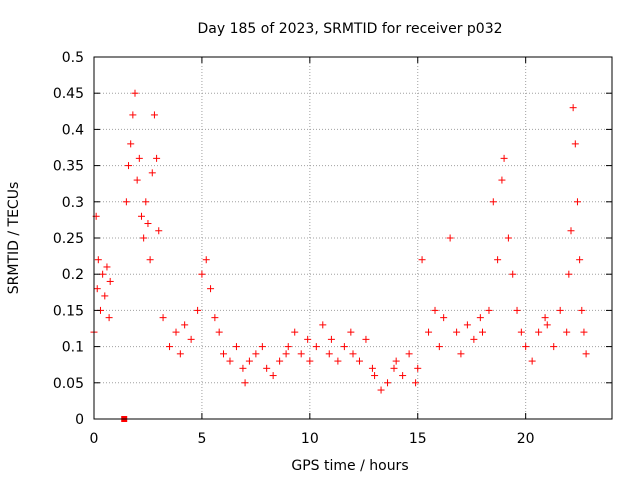 The height and width of the screenshot is (480, 640). What do you see at coordinates (526, 439) in the screenshot?
I see `x-tick-label: 20` at bounding box center [526, 439].